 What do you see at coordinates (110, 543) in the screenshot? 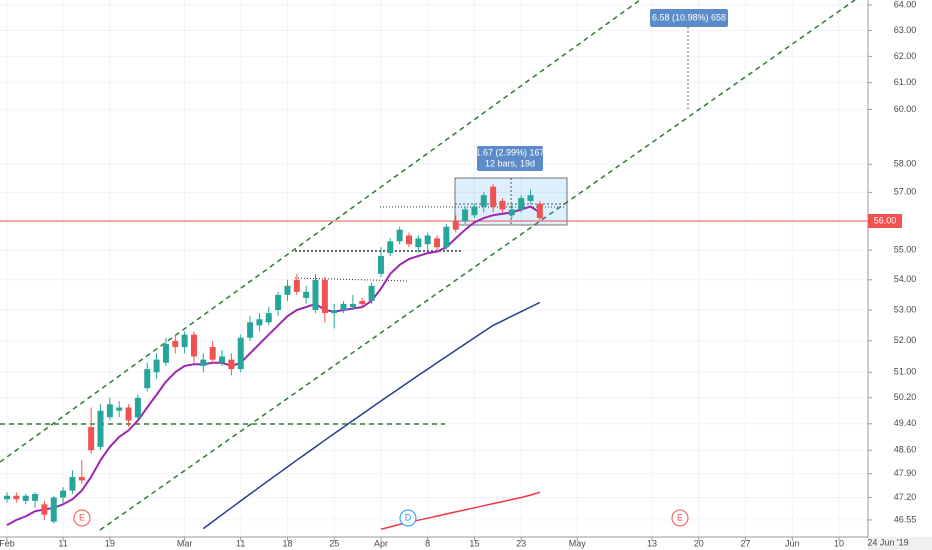
I see `x-tick-label: 19` at bounding box center [110, 543].